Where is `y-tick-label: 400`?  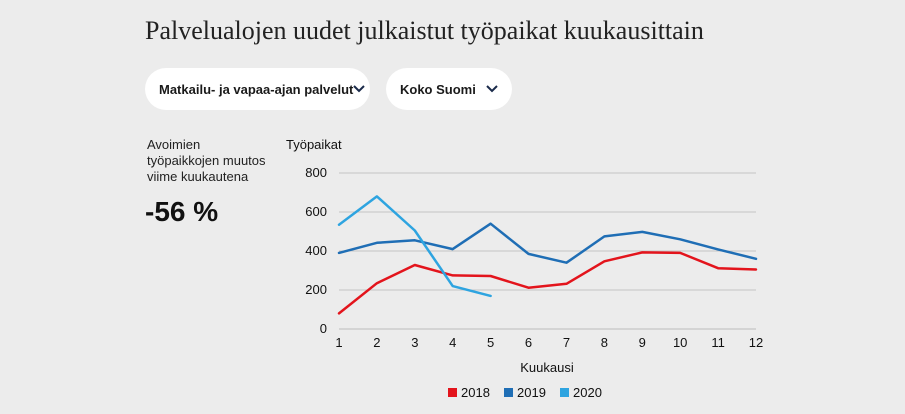 y-tick-label: 400 is located at coordinates (316, 250).